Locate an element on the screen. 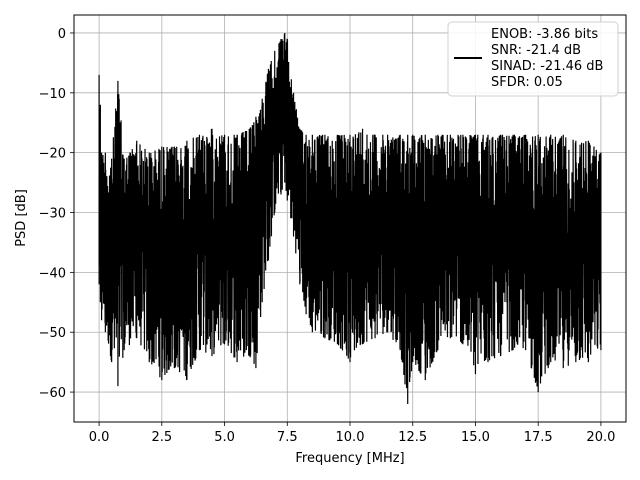 This screenshot has width=640, height=480. x-tick-label: 12.5 is located at coordinates (412, 437).